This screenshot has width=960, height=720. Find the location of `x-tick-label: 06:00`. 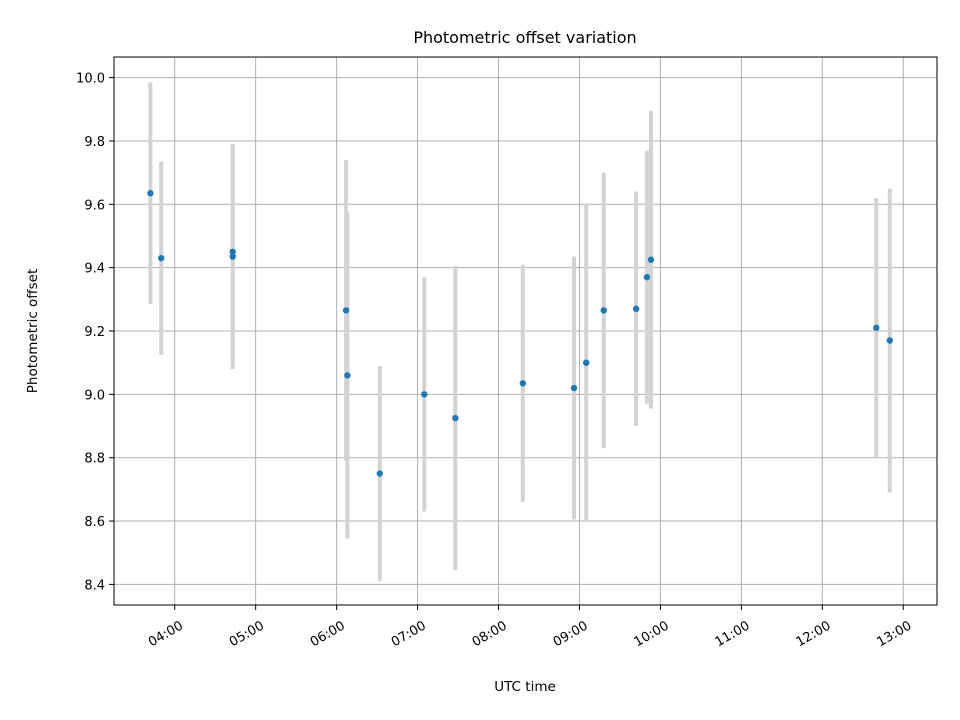

x-tick-label: 06:00 is located at coordinates (328, 634).